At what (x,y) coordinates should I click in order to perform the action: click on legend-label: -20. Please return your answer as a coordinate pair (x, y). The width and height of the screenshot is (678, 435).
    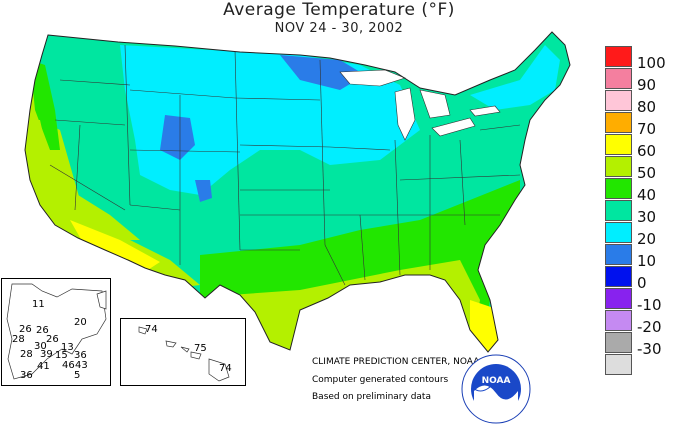
    Looking at the image, I should click on (649, 327).